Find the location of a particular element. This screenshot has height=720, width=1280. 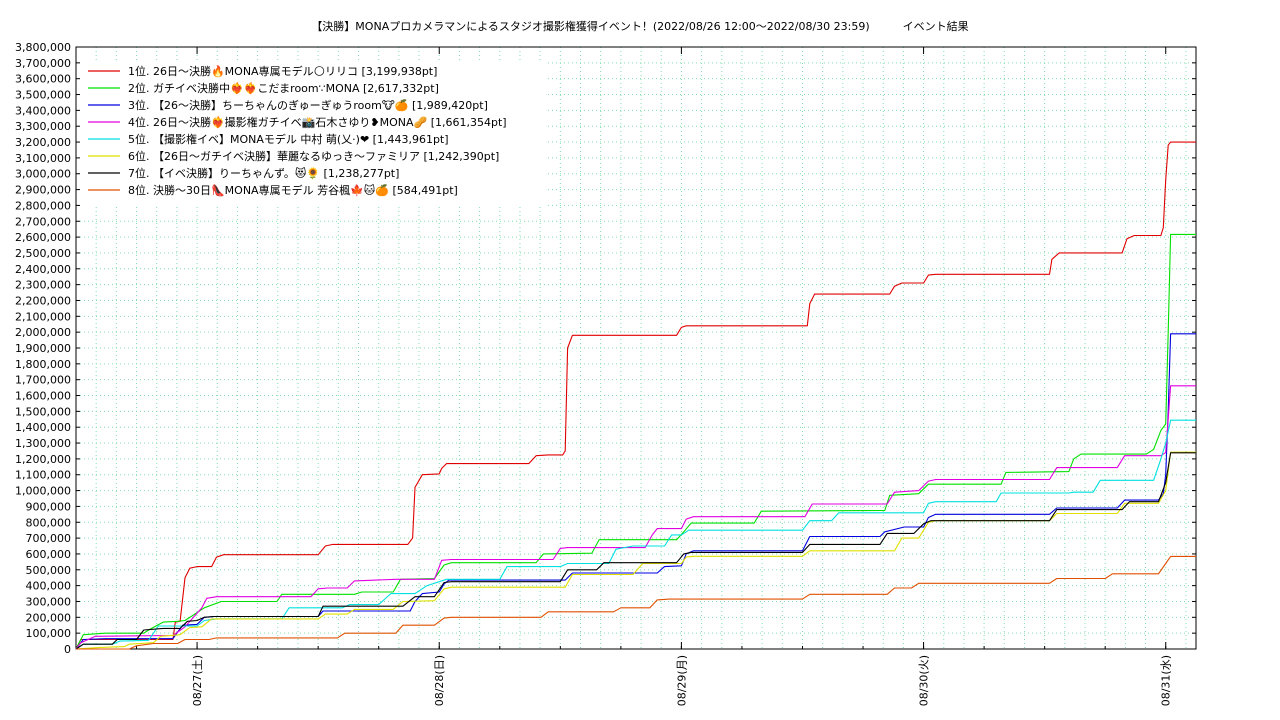

y-tick-label: 2,400,000 is located at coordinates (43, 269).